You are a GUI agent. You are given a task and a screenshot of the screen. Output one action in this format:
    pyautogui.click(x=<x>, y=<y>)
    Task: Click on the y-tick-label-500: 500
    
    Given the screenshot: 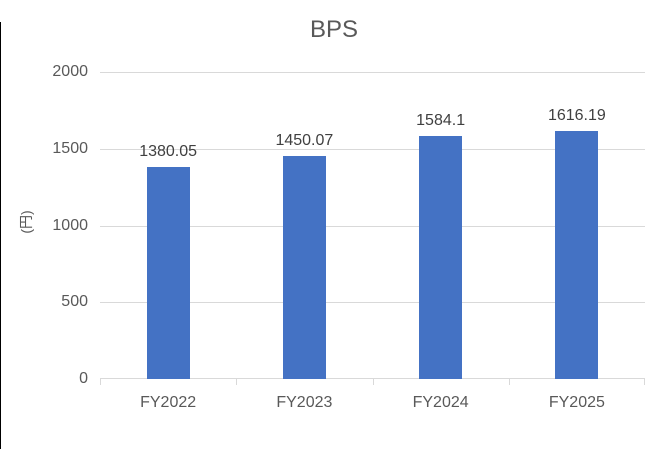 What is the action you would take?
    pyautogui.click(x=74, y=302)
    